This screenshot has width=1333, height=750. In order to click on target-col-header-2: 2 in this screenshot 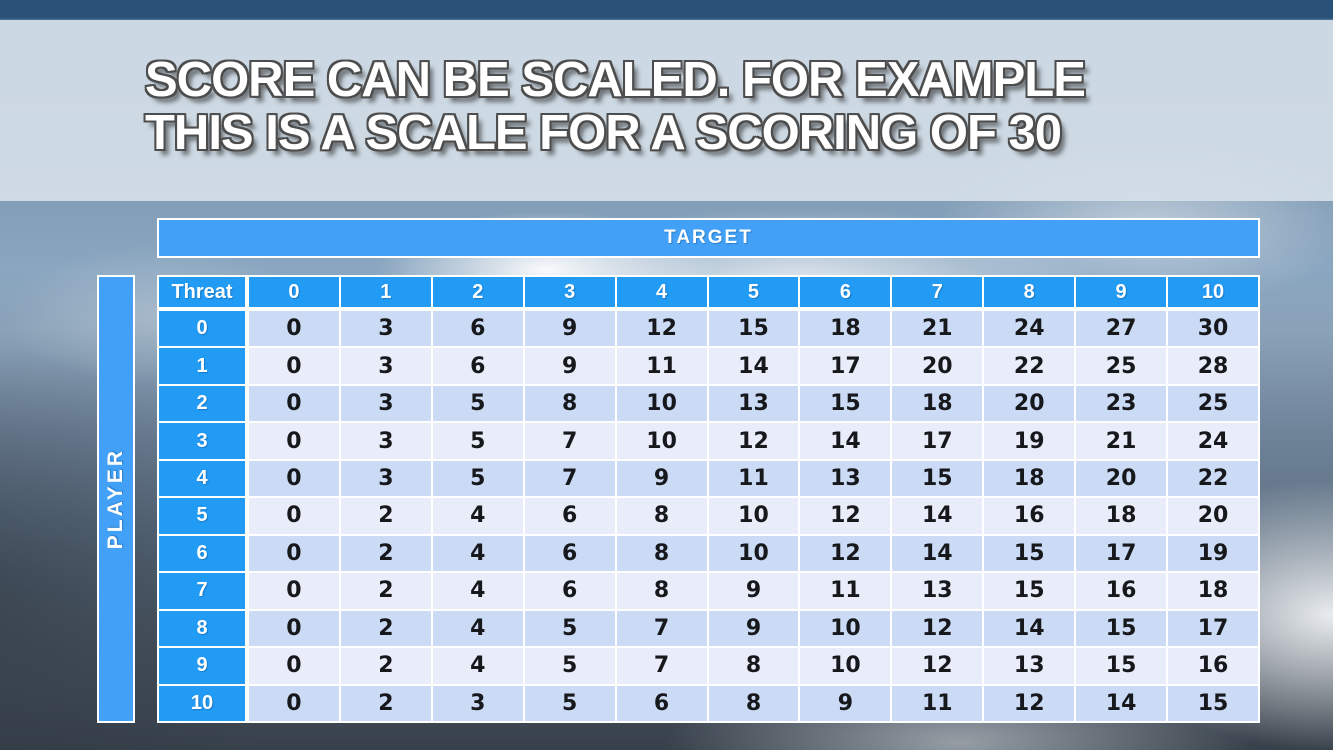, I will do `click(477, 293)`.